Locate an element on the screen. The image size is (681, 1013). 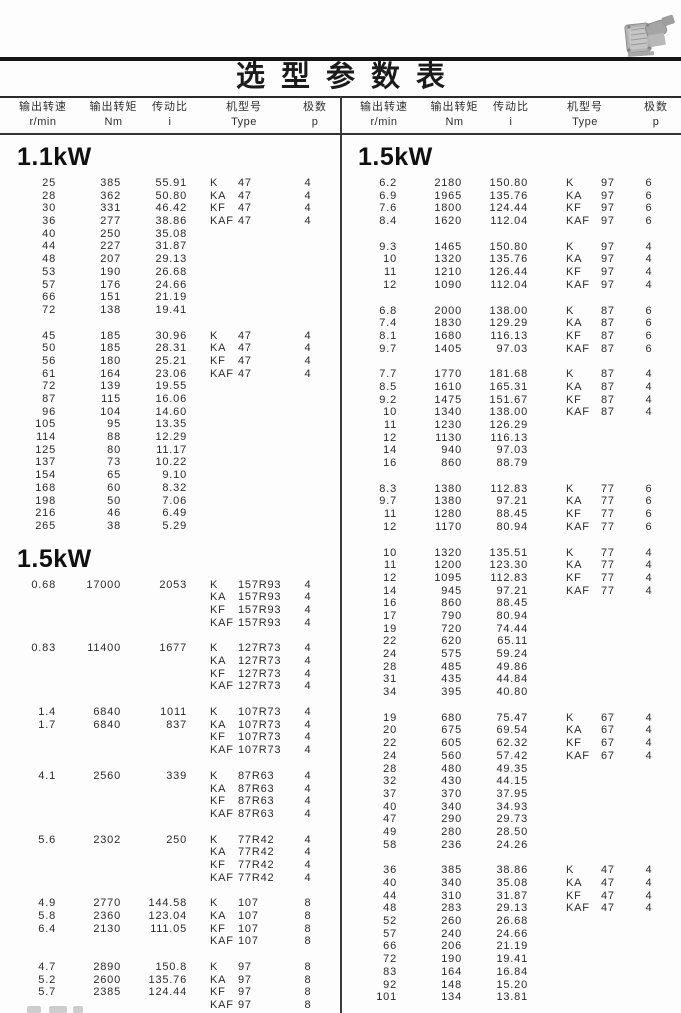
table-row: KAF 97 8 is located at coordinates (170, 1005).